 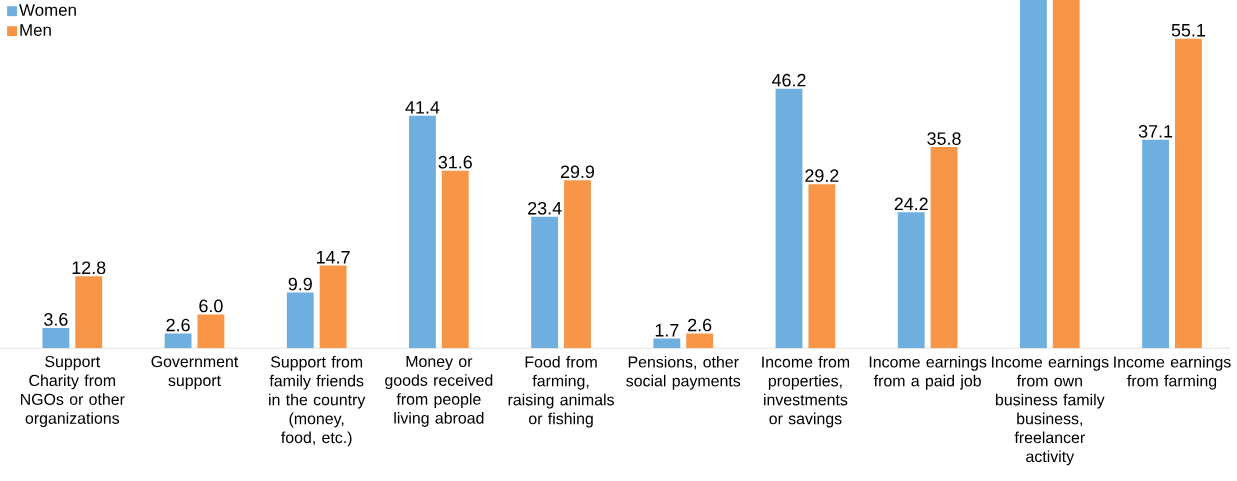 I want to click on data-label: 29.9, so click(x=577, y=171).